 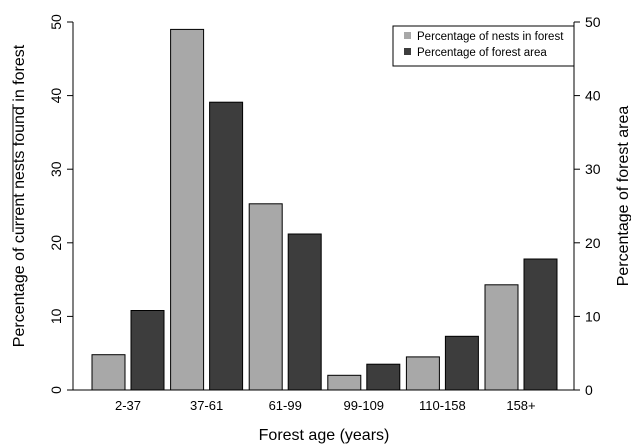 What do you see at coordinates (56, 169) in the screenshot?
I see `left-y-tick-label-30: 30` at bounding box center [56, 169].